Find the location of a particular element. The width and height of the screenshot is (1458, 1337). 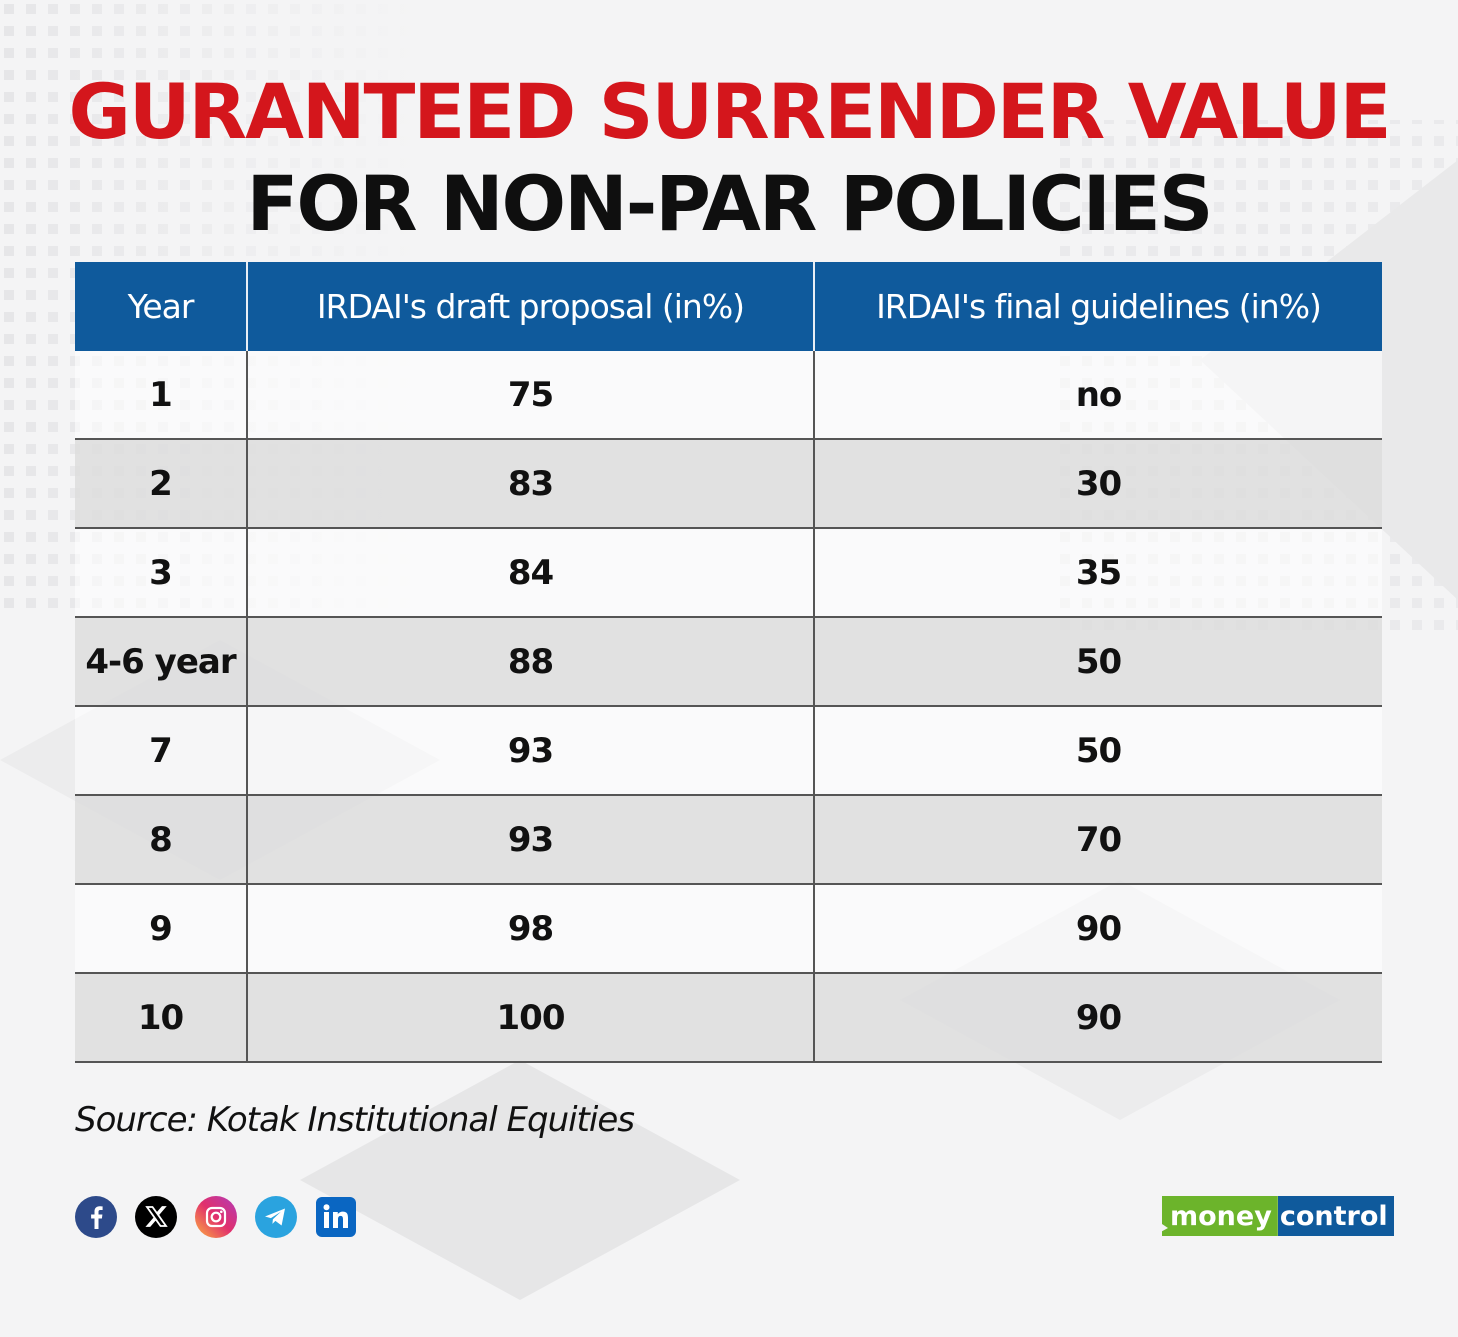

header-draft-proposal: IRDAI's draft proposal (in%) is located at coordinates (531, 306).